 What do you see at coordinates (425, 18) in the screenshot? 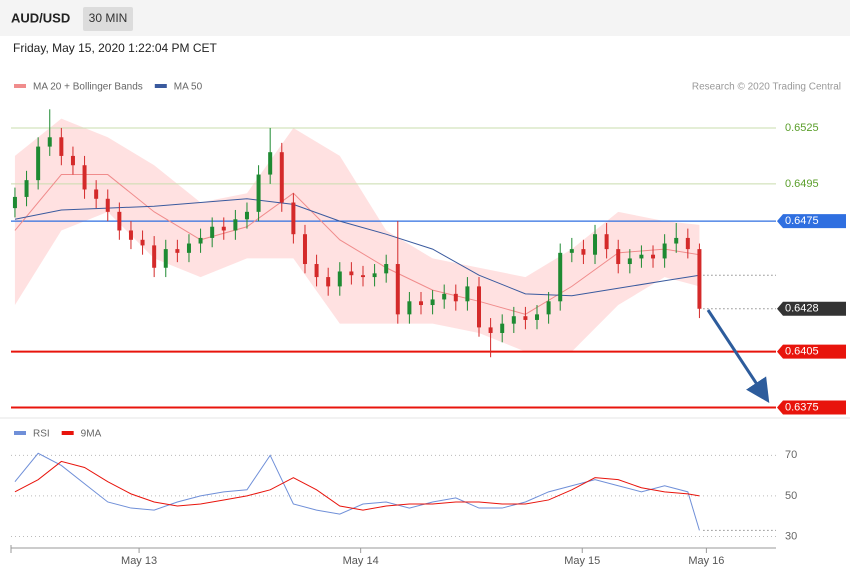
I see `header-bar` at bounding box center [425, 18].